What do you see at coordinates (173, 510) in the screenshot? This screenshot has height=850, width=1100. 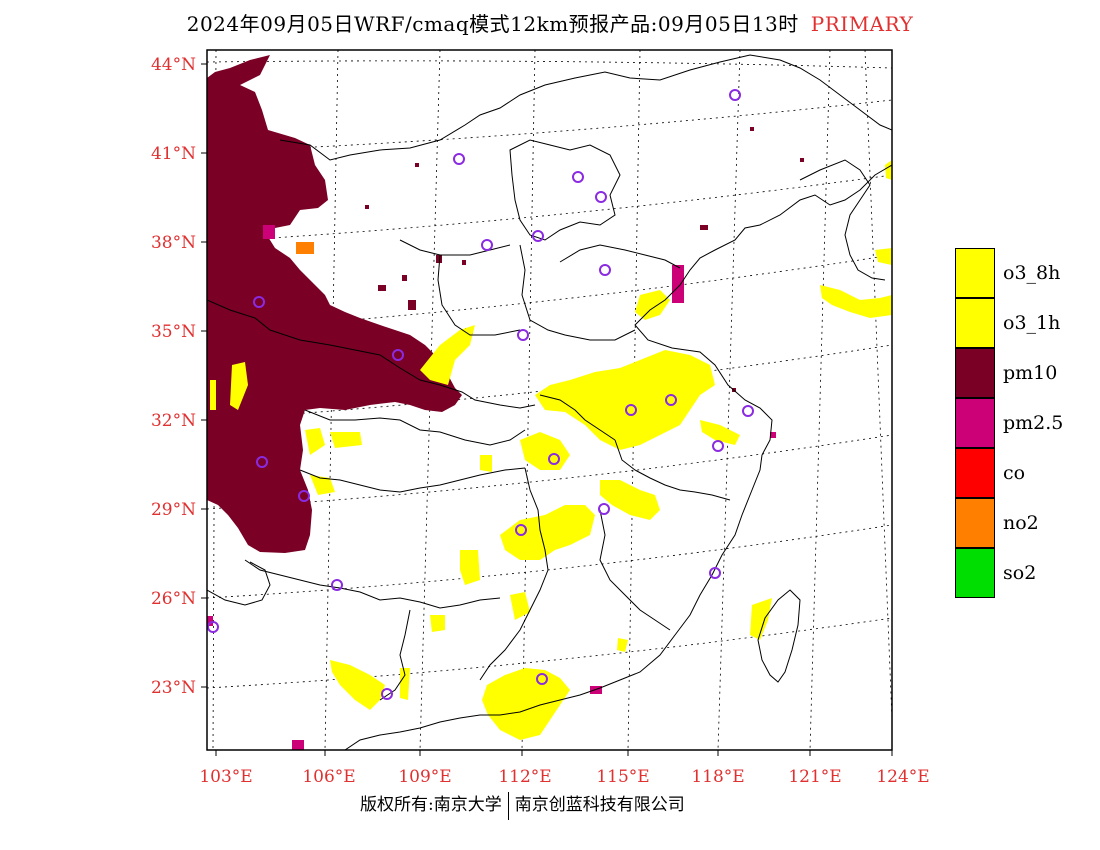 I see `lat-label: 29°N` at bounding box center [173, 510].